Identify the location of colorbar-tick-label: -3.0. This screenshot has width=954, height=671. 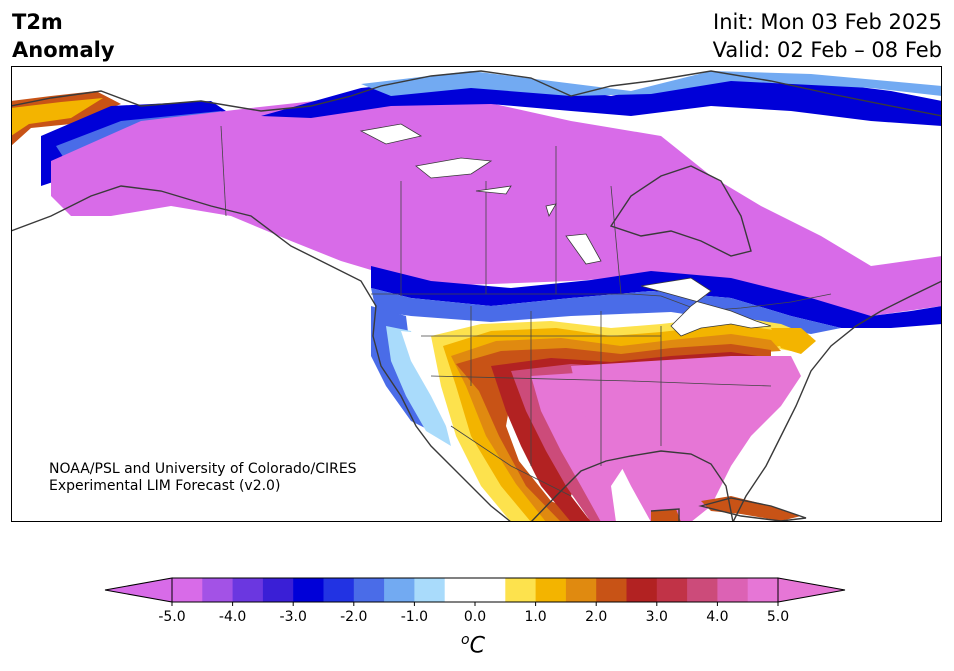
(293, 617).